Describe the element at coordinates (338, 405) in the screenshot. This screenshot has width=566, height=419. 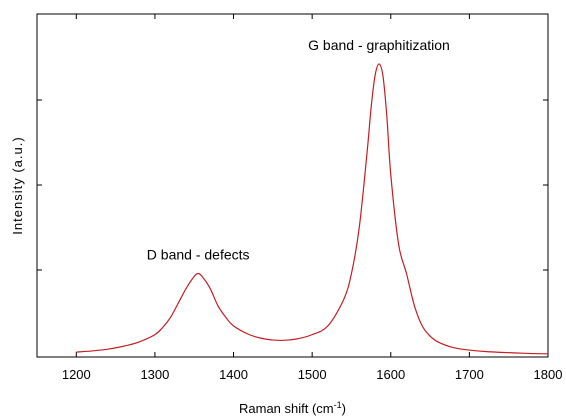
I see `x-axis-label-superscript: -1` at that location.